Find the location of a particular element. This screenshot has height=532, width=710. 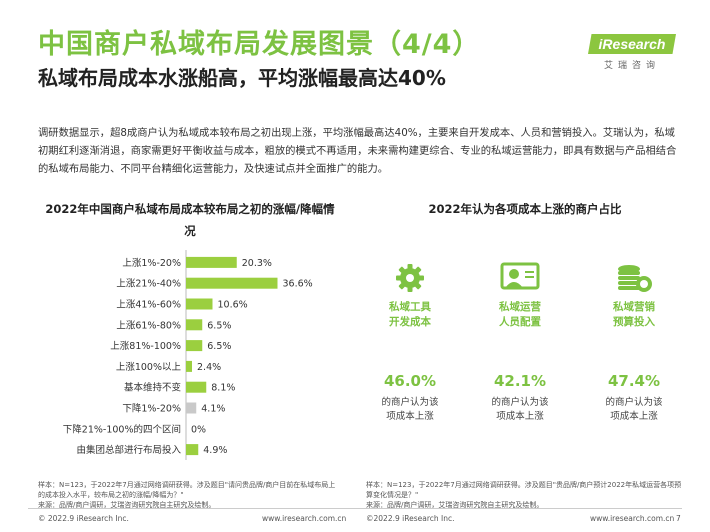

footer-url-left: www.iresearch.com.cn is located at coordinates (304, 518).